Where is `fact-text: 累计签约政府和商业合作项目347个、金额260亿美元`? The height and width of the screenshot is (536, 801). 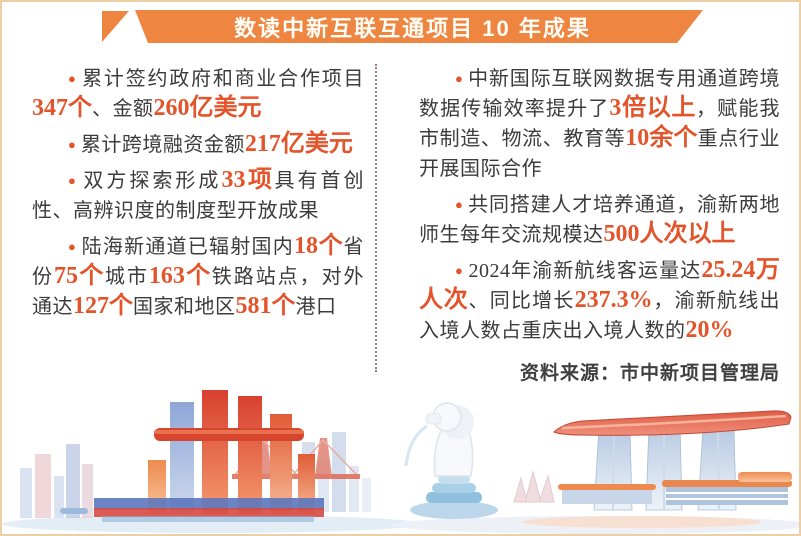
fact-text: 累计签约政府和商业合作项目347个、金额260亿美元 is located at coordinates (198, 94).